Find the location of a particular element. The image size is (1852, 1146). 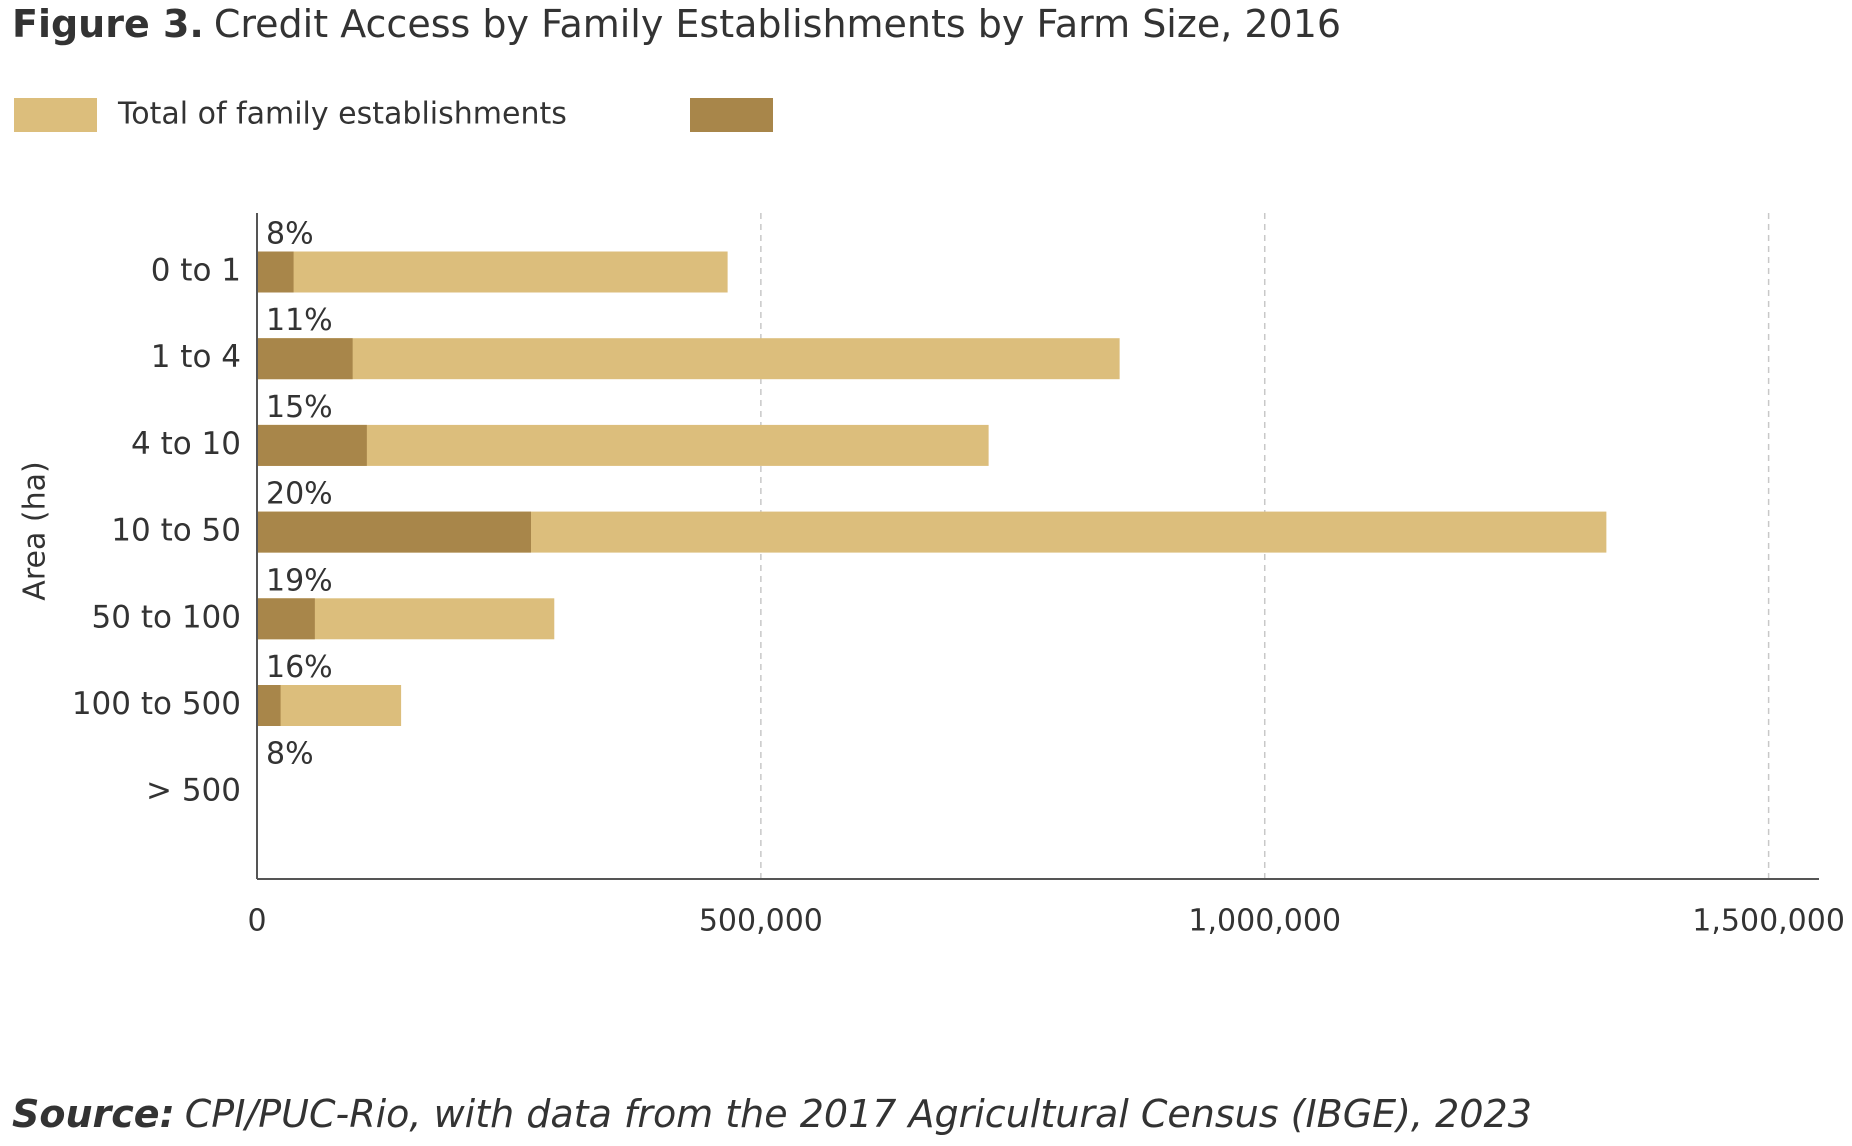

share-label: 15% is located at coordinates (299, 407).